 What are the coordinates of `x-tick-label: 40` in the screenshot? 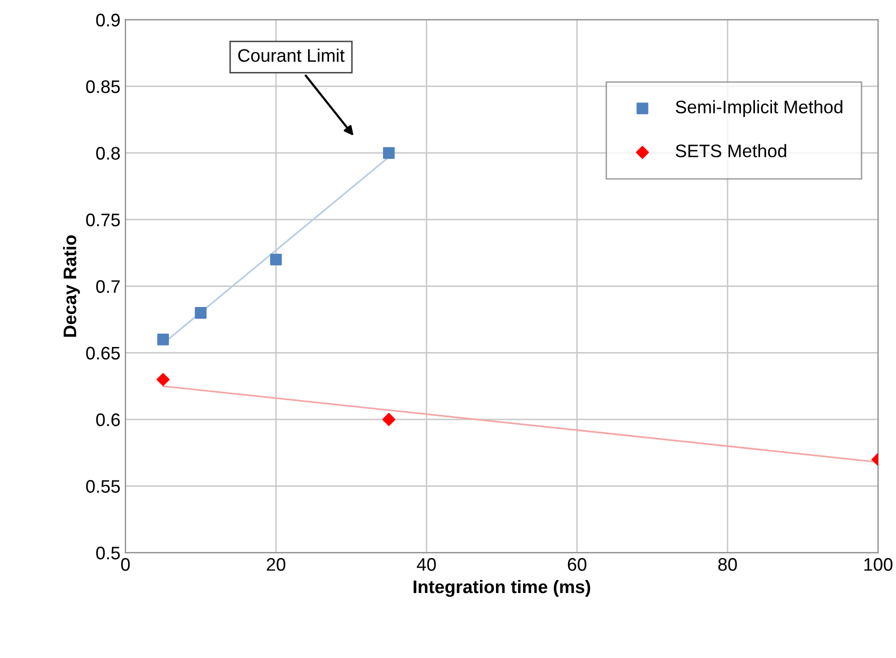 It's located at (426, 564).